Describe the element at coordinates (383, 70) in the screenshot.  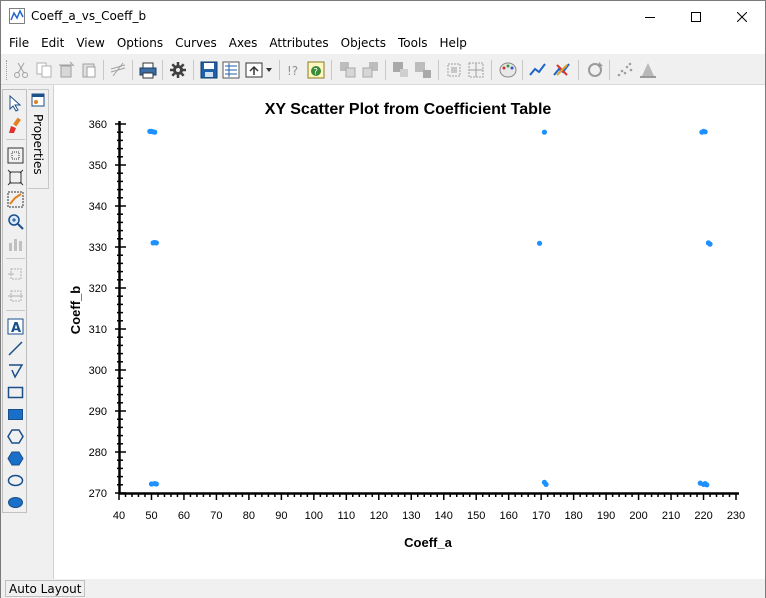
I see `toolbar: !? ?` at that location.